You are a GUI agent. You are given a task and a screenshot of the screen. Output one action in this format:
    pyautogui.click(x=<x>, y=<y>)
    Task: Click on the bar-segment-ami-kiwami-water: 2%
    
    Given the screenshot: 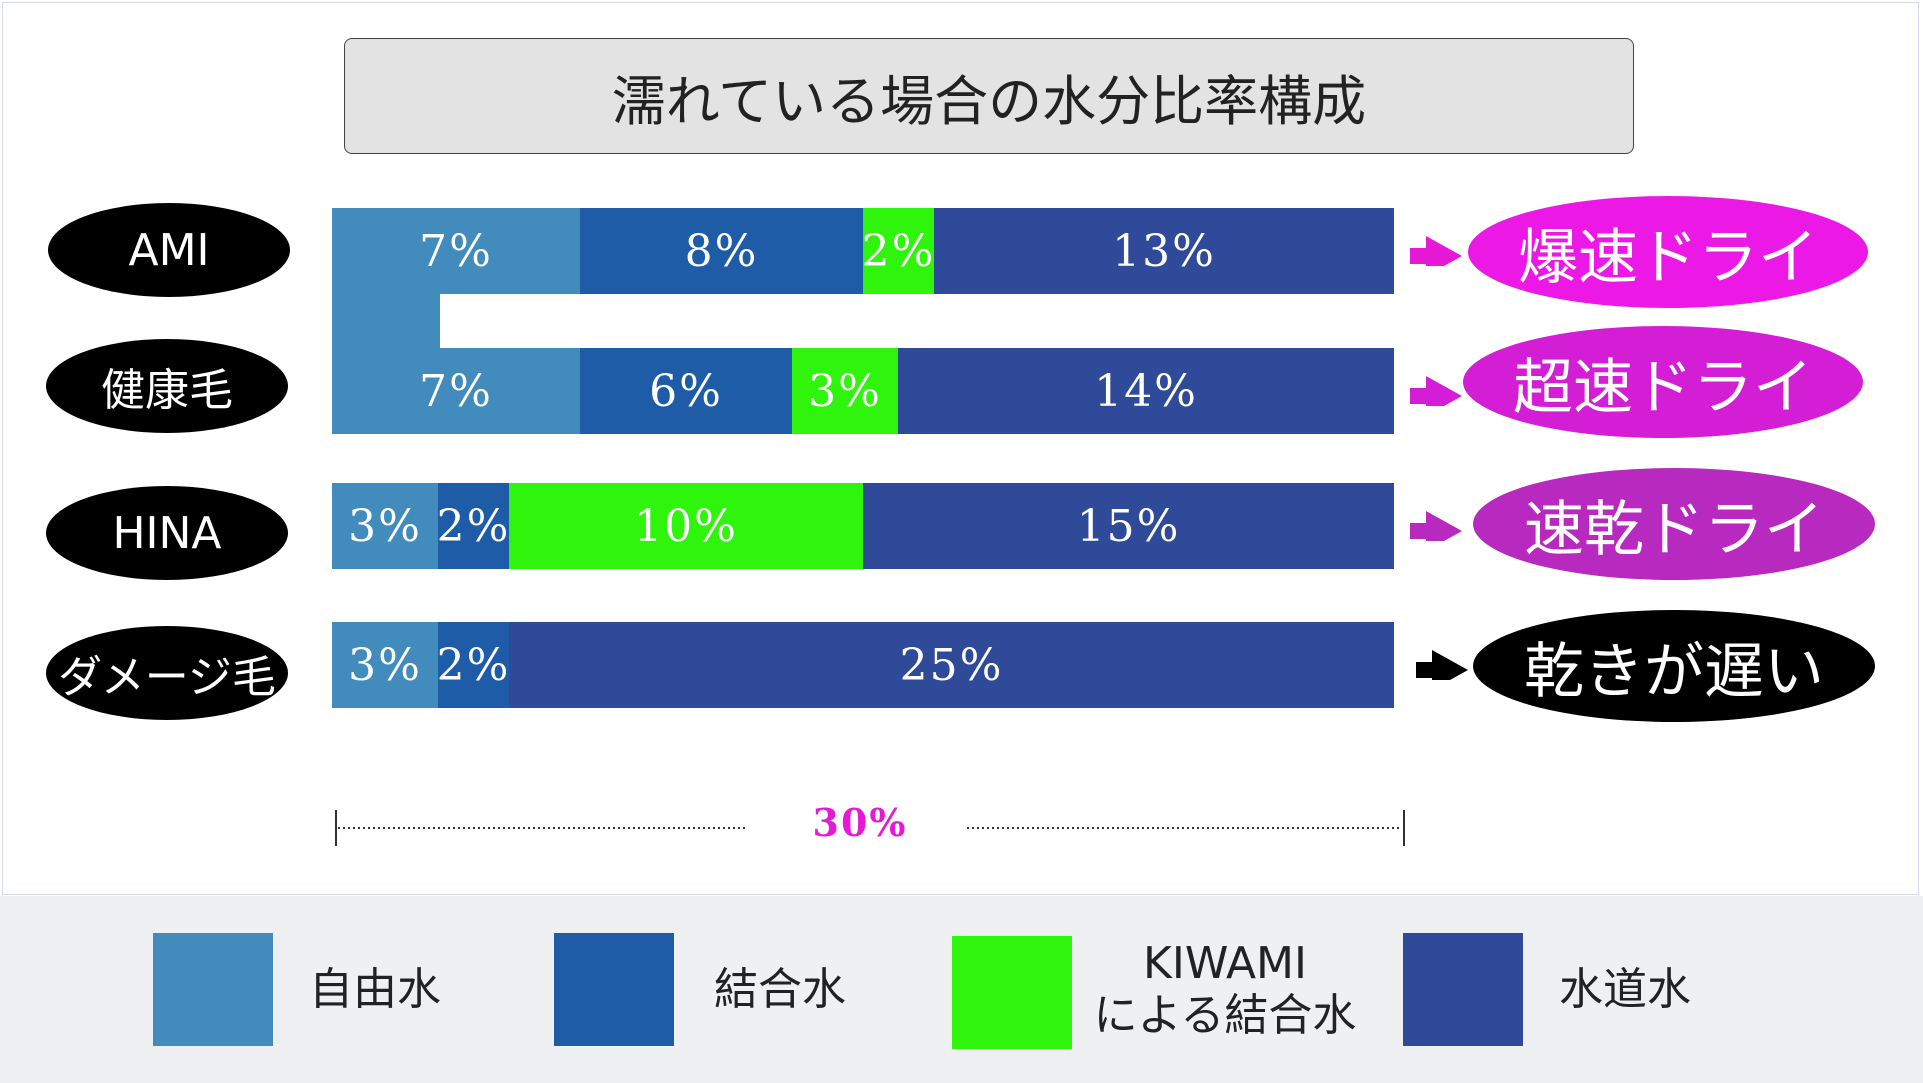 What is the action you would take?
    pyautogui.click(x=898, y=251)
    